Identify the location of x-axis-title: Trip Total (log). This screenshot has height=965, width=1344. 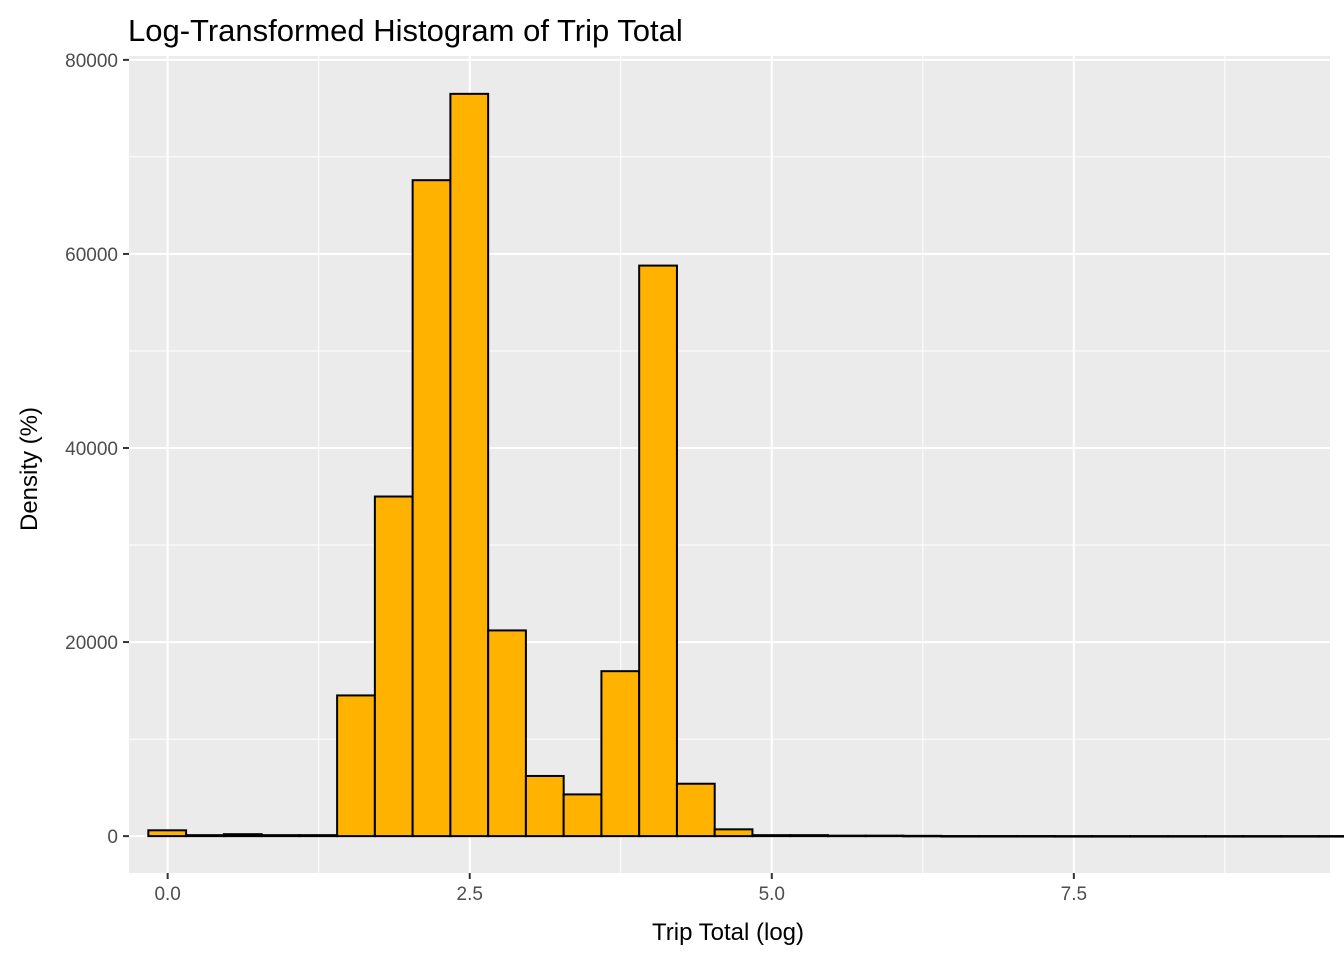
(728, 932).